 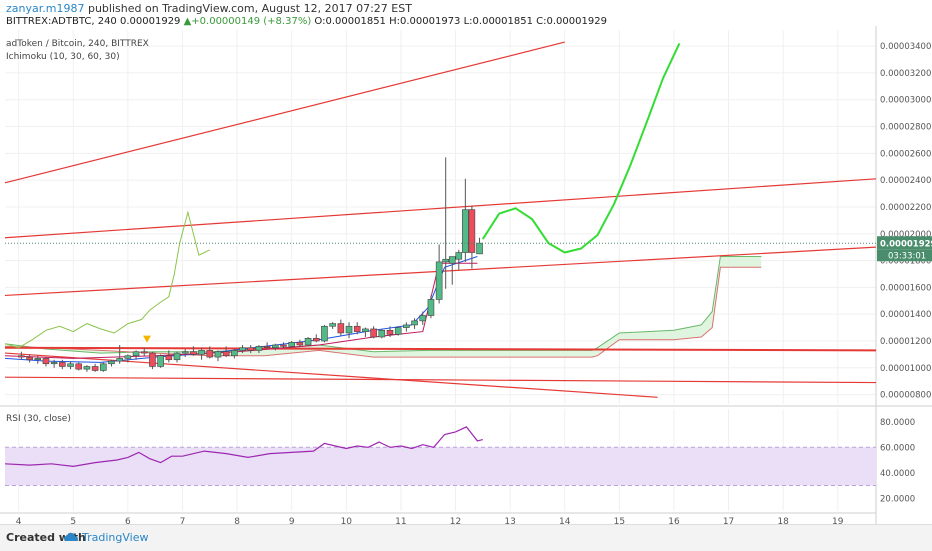 What do you see at coordinates (237, 520) in the screenshot?
I see `time-axis-label: 8` at bounding box center [237, 520].